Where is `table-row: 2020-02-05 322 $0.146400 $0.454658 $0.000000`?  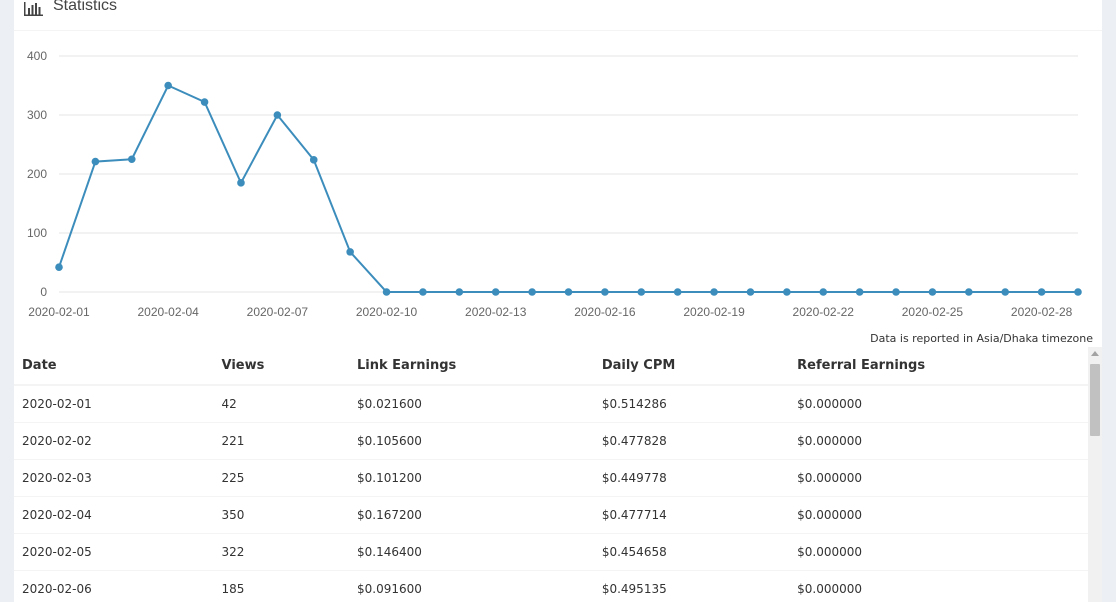
table-row: 2020-02-05 322 $0.146400 $0.454658 $0.000000 is located at coordinates (551, 552).